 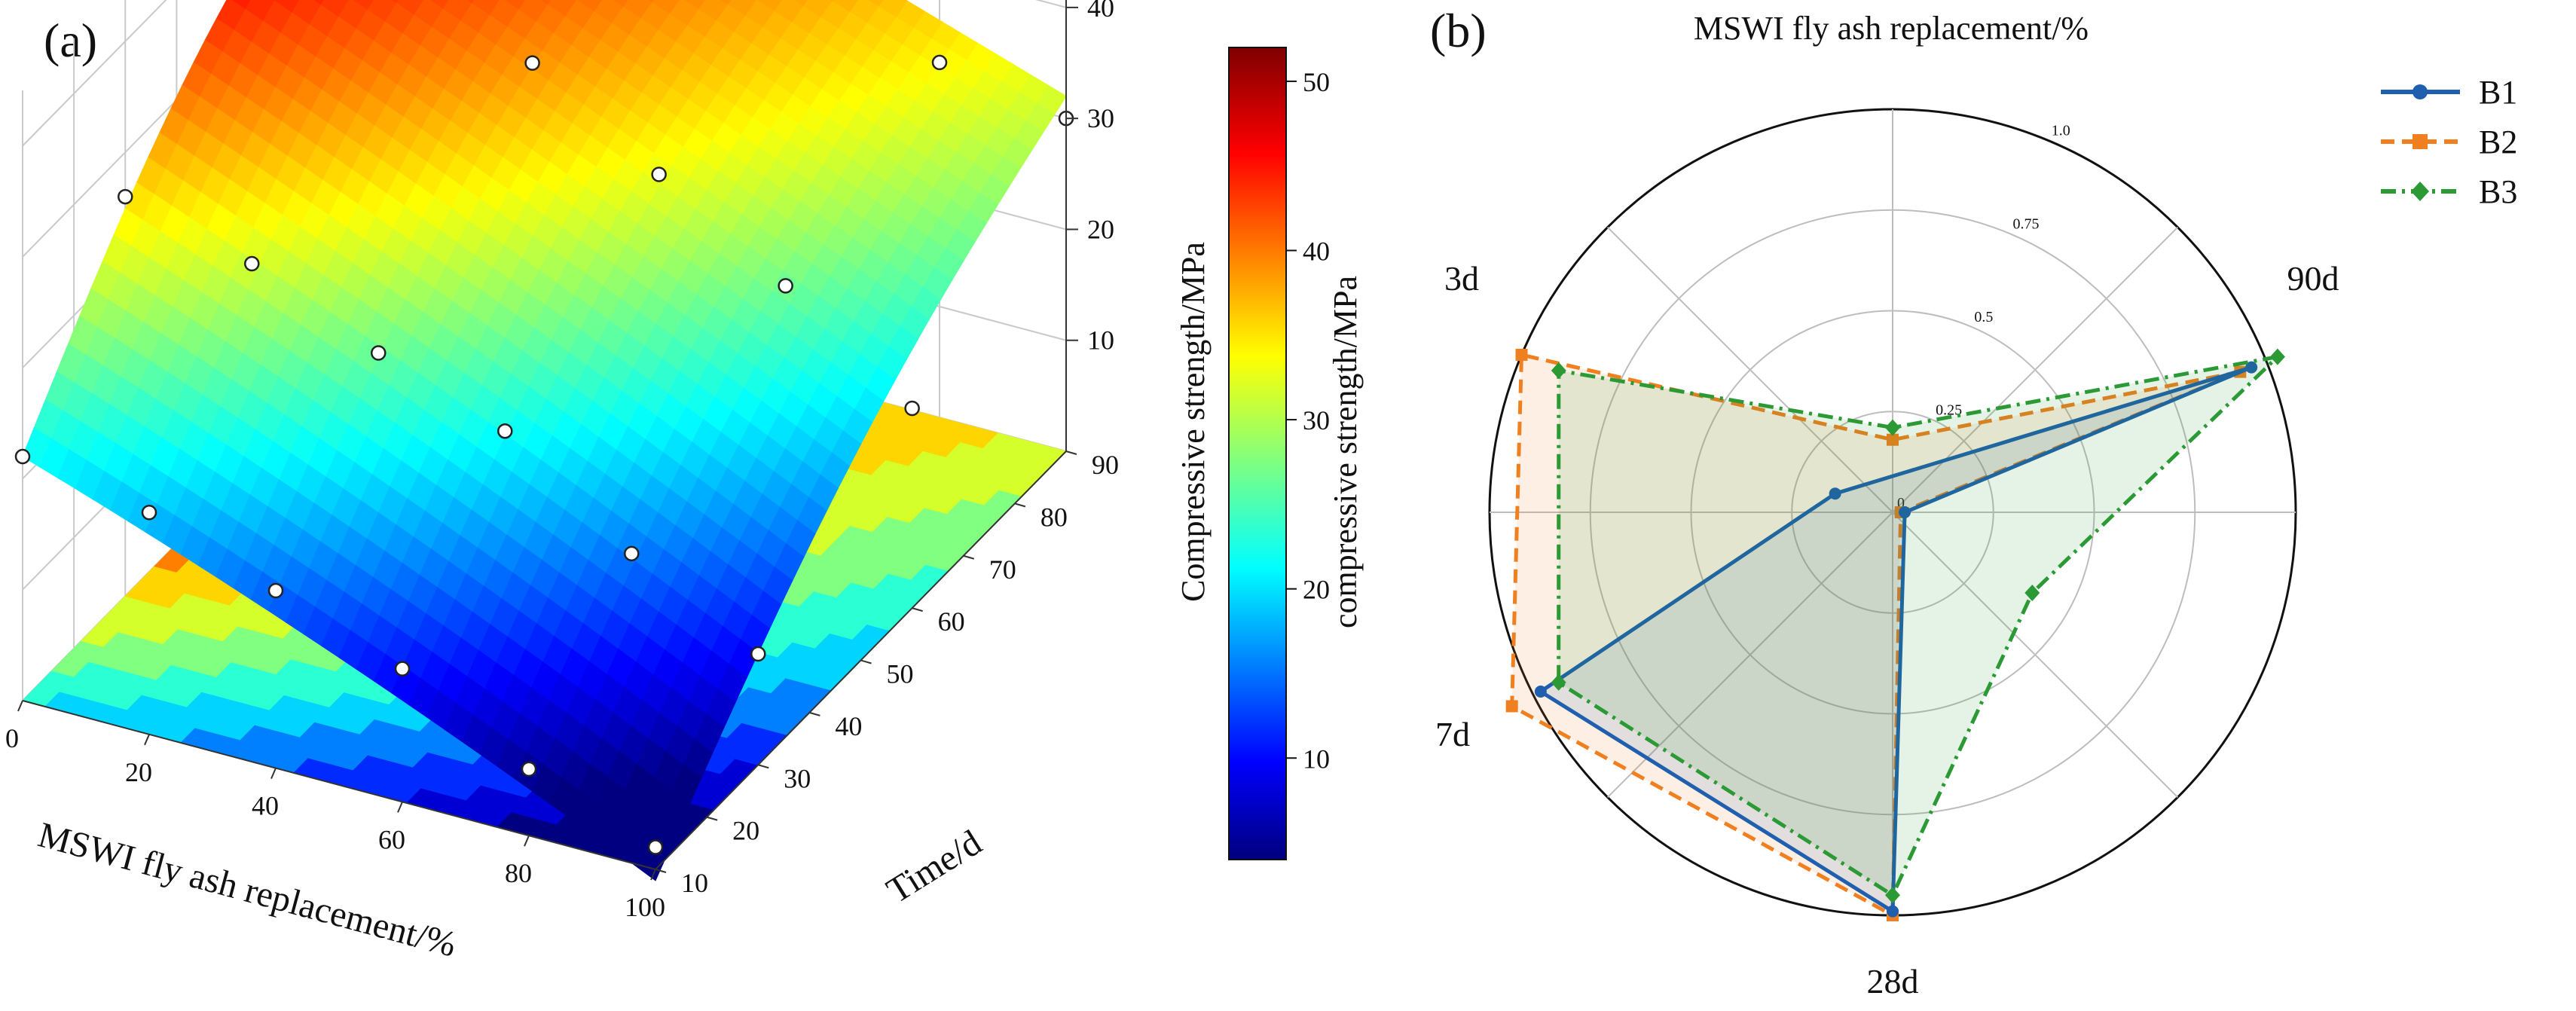 I want to click on z-tick-label: 30, so click(x=1100, y=118).